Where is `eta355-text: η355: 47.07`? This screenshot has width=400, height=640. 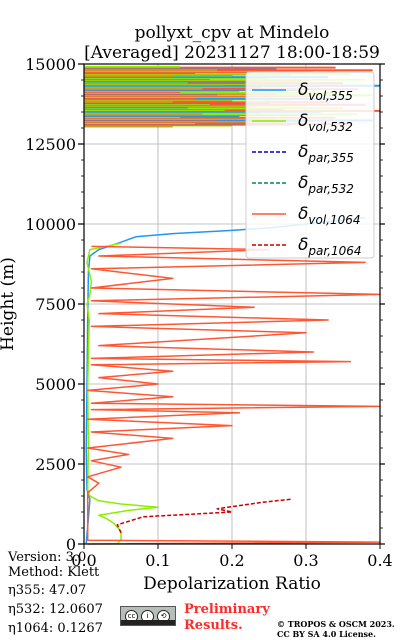 eta355-text: η355: 47.07 is located at coordinates (47, 590).